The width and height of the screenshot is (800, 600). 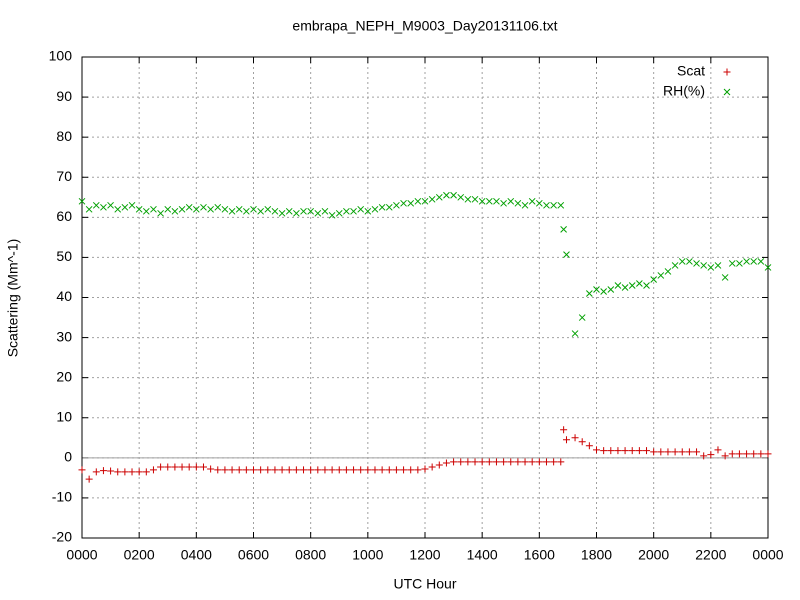 I want to click on x-tick-label: 1000, so click(x=367, y=555).